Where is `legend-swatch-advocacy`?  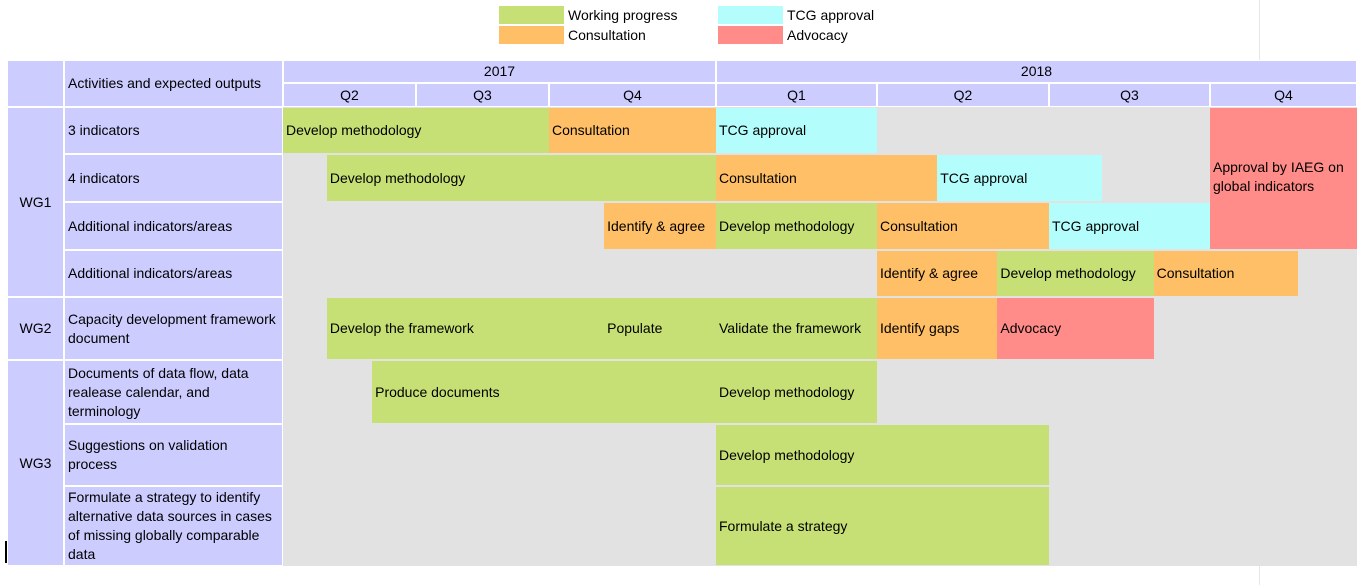 legend-swatch-advocacy is located at coordinates (750, 35).